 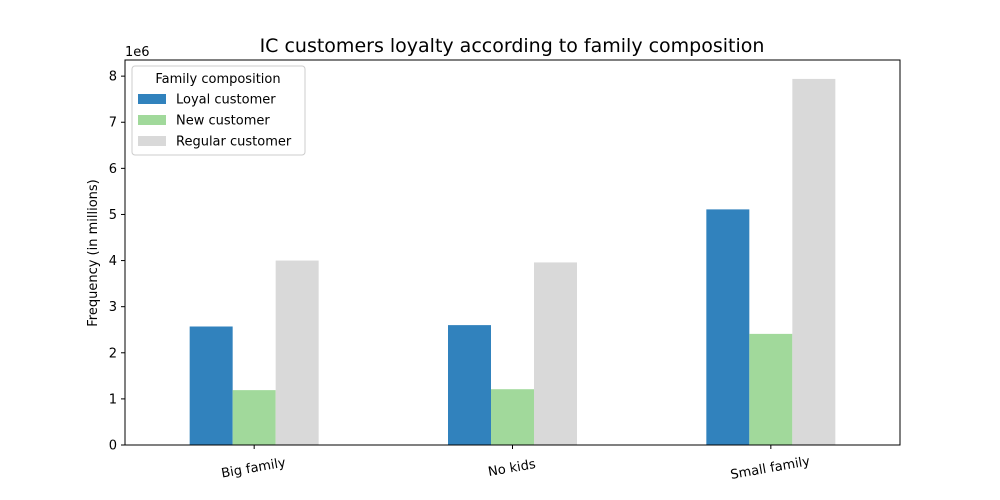 I want to click on x-axis: Big family No kids Small family, so click(x=515, y=464).